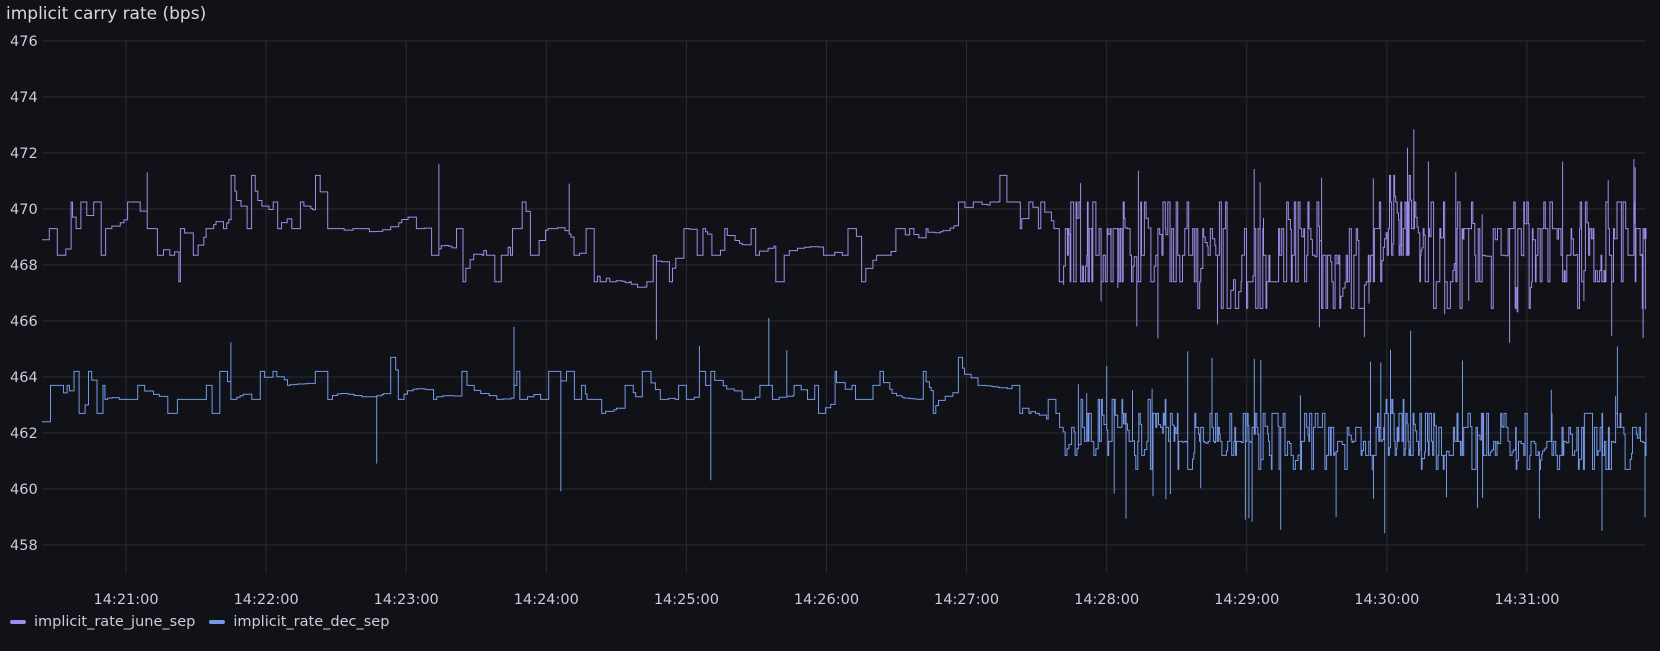 This screenshot has width=1660, height=651. Describe the element at coordinates (24, 266) in the screenshot. I see `y-tick-label: 468` at that location.